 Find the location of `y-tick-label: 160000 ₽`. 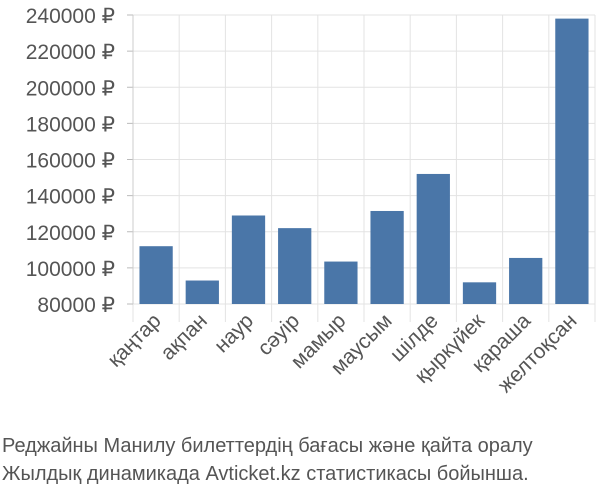

y-tick-label: 160000 ₽ is located at coordinates (70, 161).